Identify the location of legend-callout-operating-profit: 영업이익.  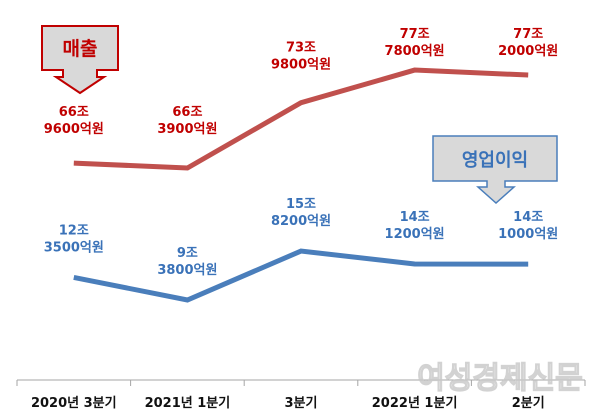
(495, 170).